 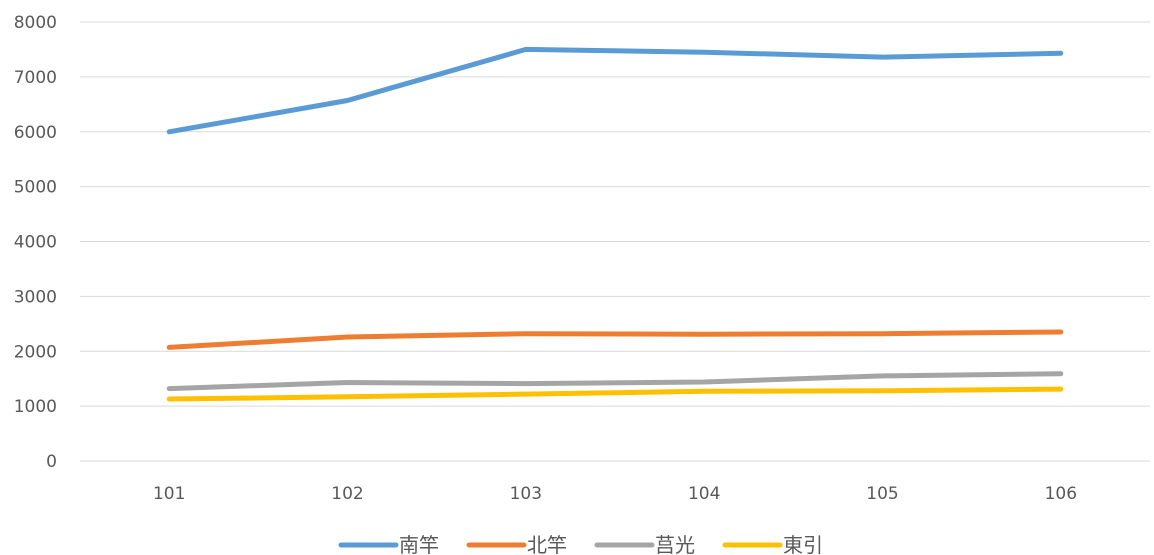 What do you see at coordinates (35, 297) in the screenshot?
I see `y-tick-label: 3000` at bounding box center [35, 297].